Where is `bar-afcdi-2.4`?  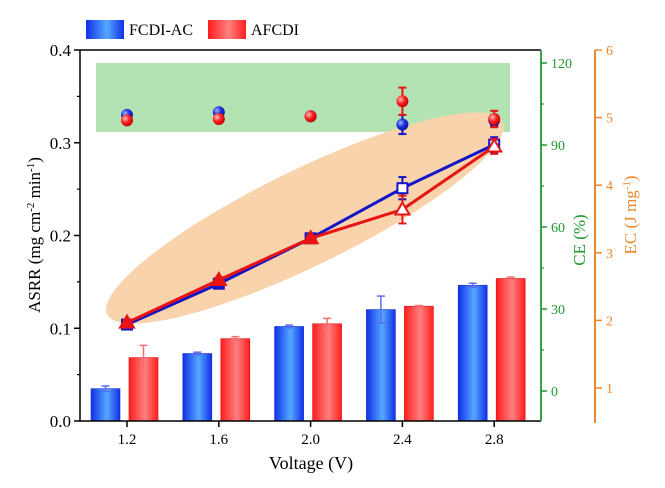 bar-afcdi-2.4 is located at coordinates (419, 363).